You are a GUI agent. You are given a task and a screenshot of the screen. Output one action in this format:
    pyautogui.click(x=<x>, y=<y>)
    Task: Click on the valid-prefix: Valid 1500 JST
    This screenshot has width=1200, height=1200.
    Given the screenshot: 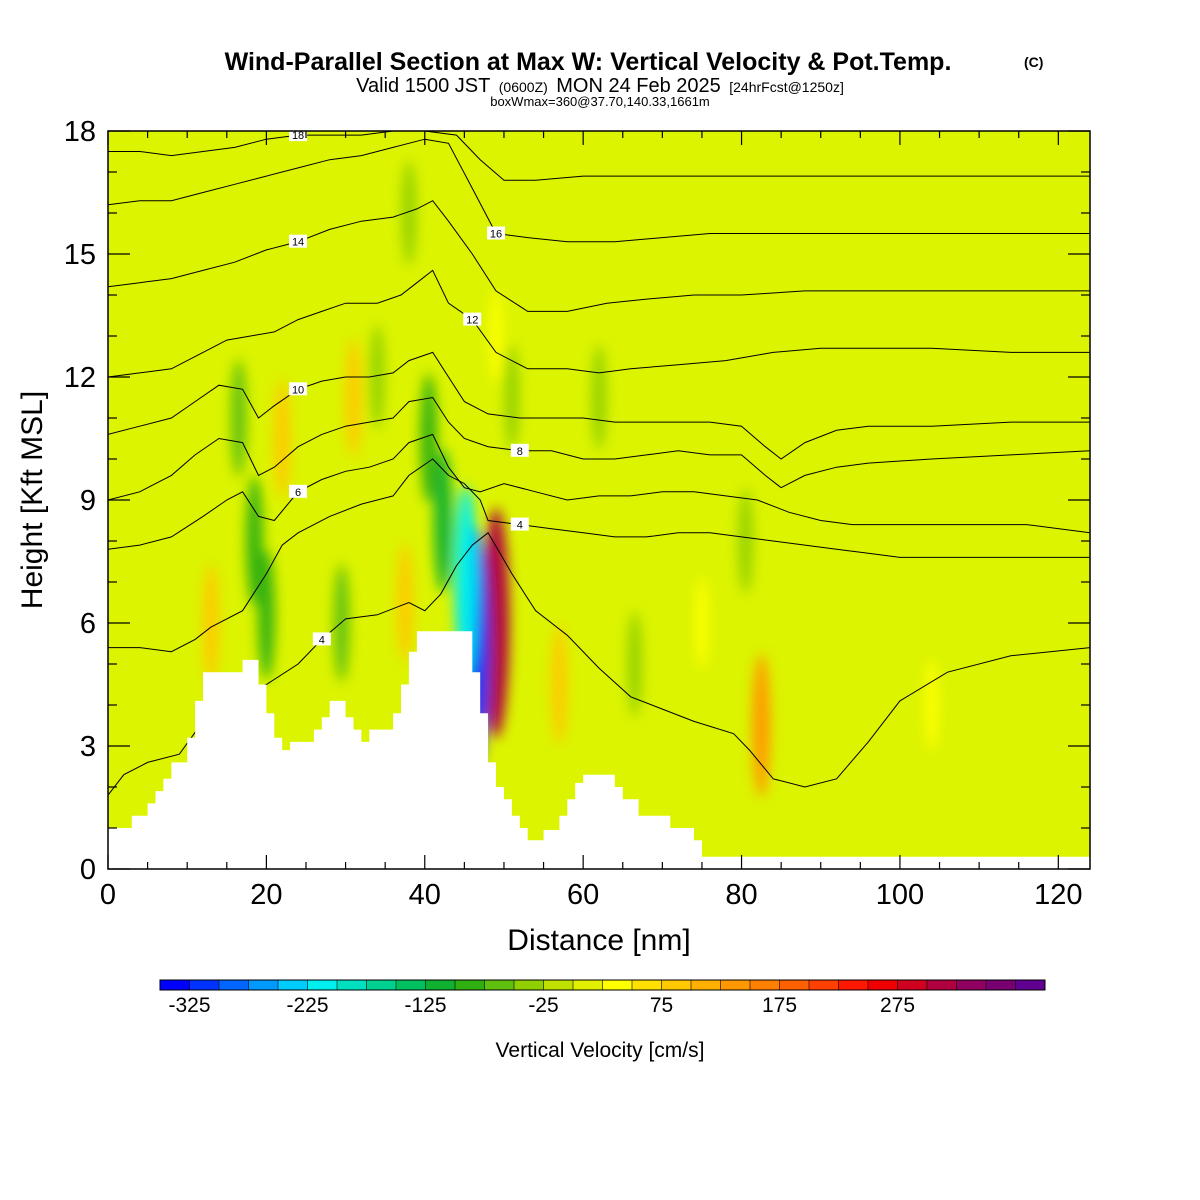 What is the action you would take?
    pyautogui.click(x=423, y=86)
    